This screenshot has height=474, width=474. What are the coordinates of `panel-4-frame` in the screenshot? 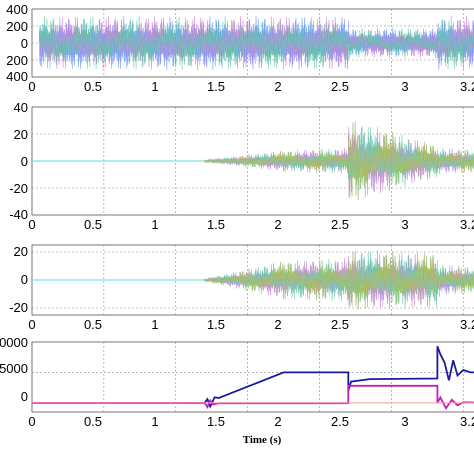 It's located at (252, 377).